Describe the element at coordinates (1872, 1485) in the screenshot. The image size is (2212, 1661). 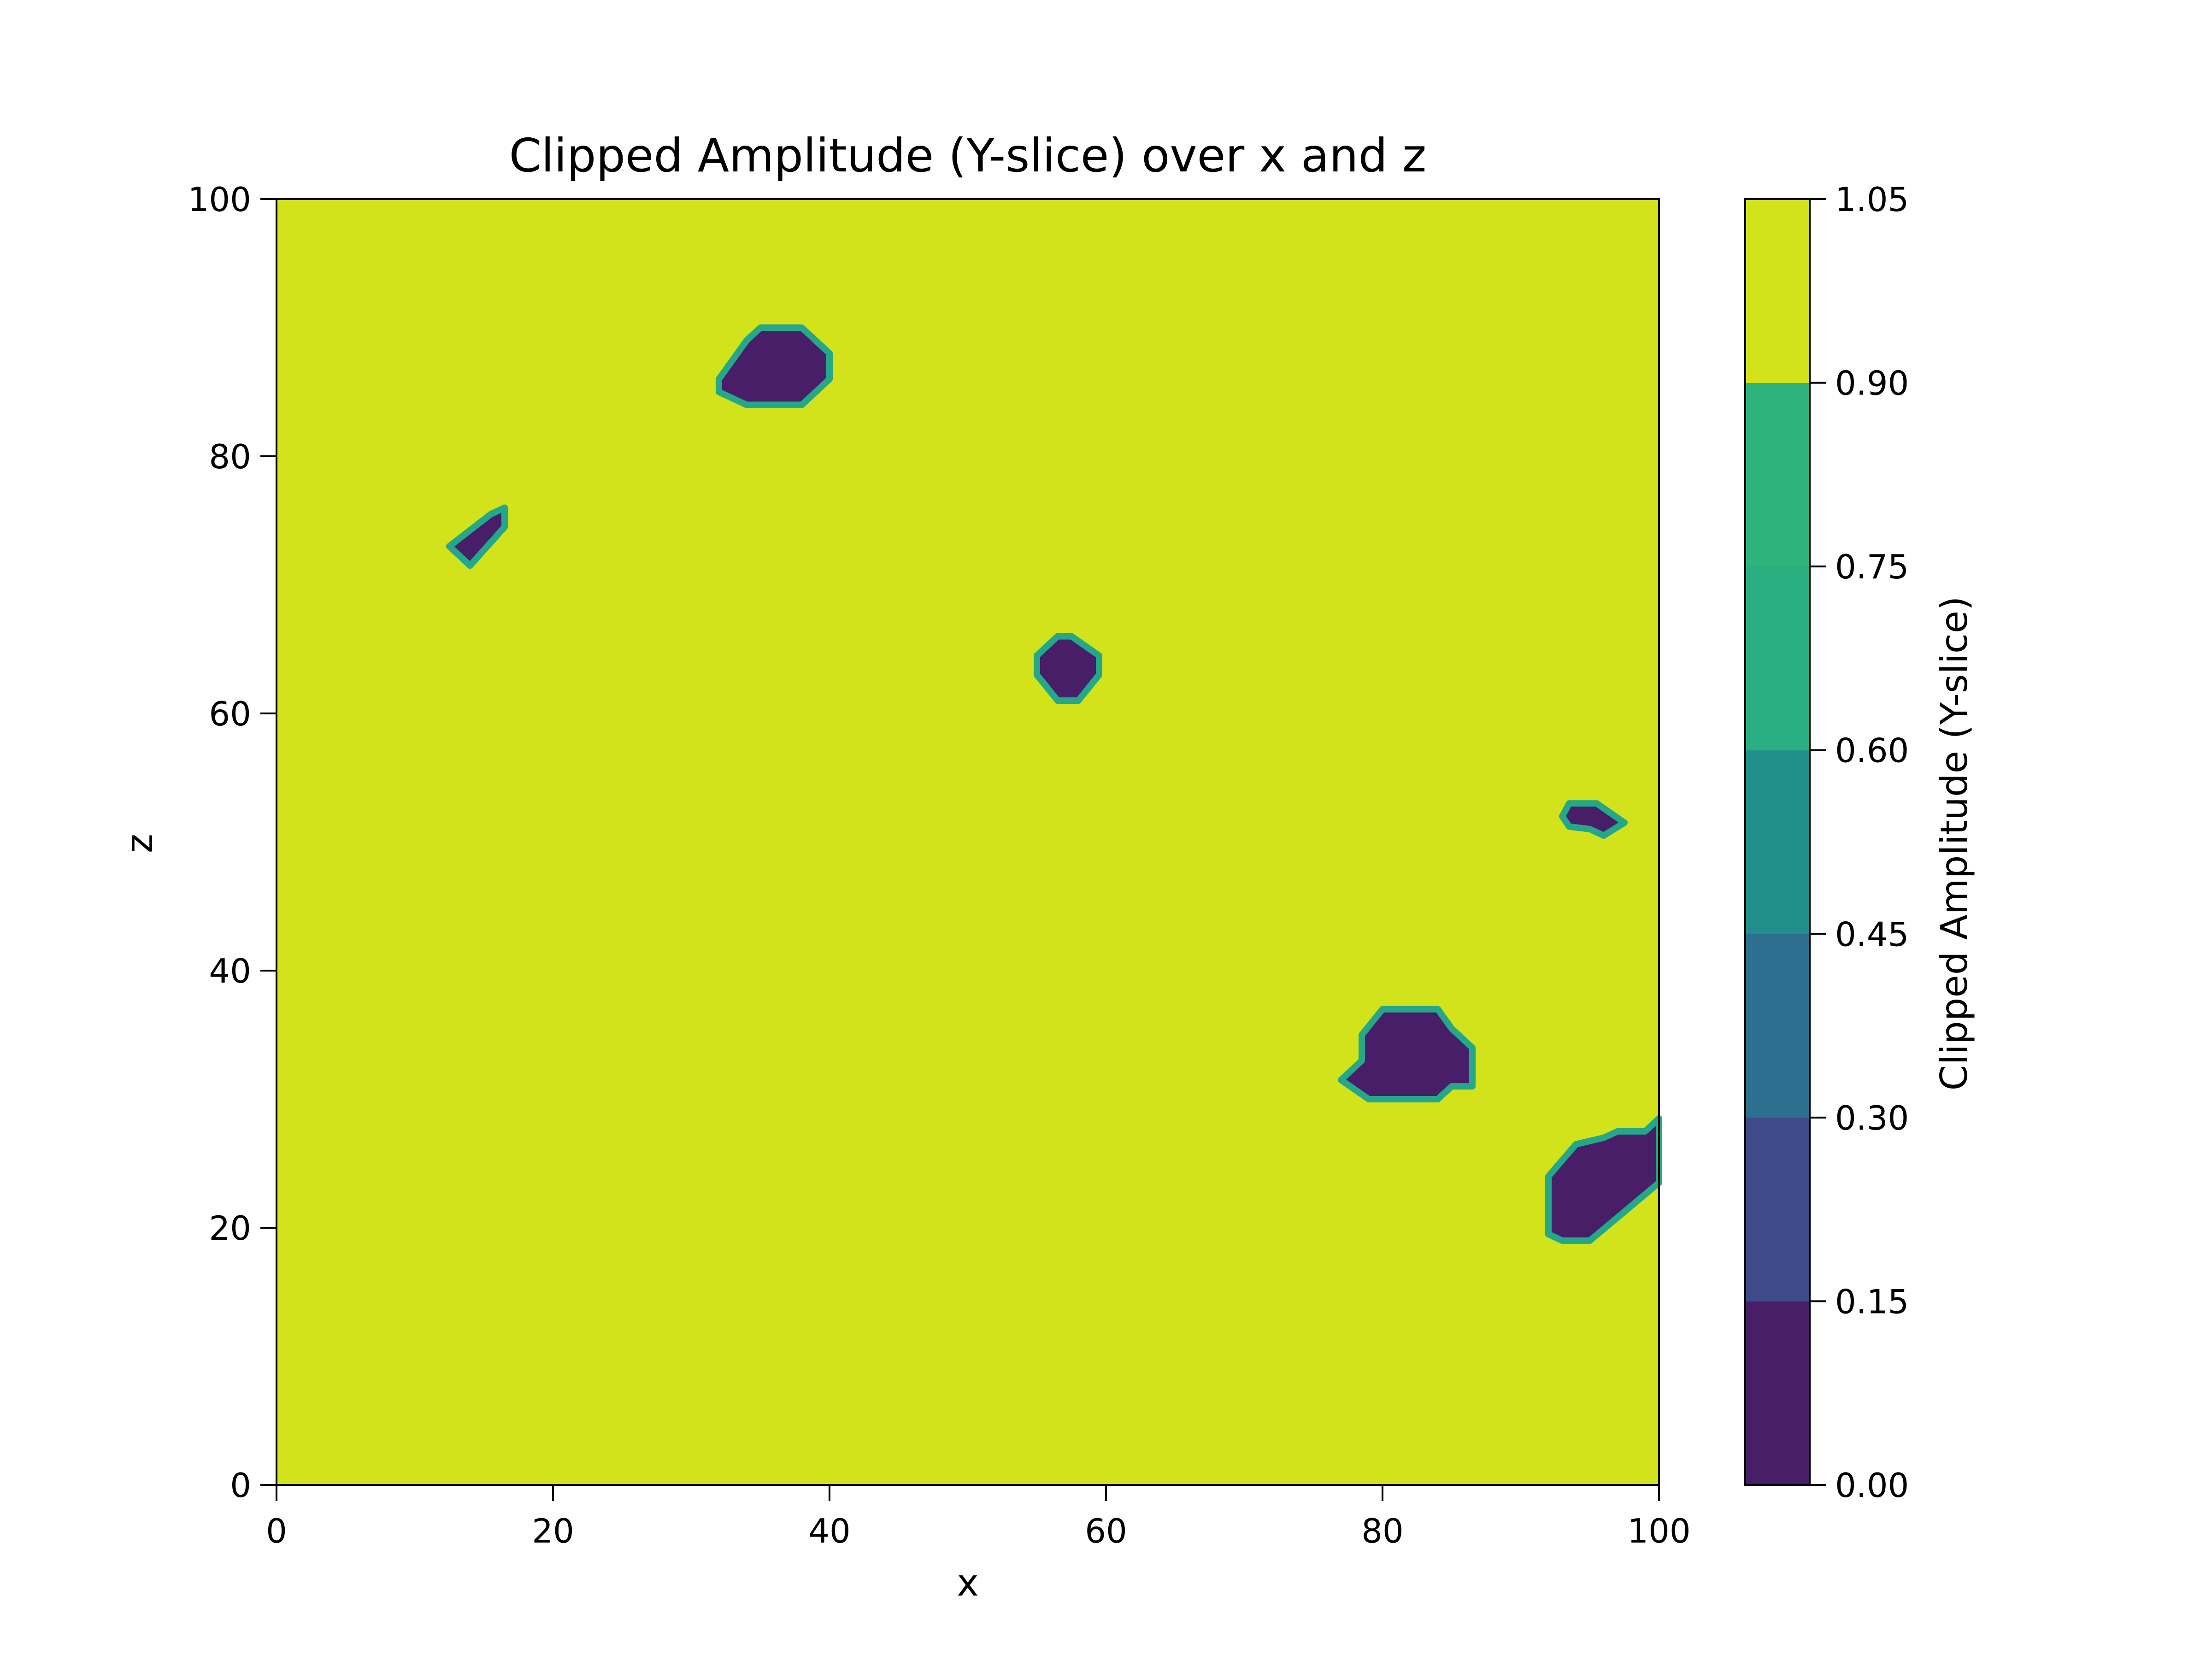
I see `colorbar-tick-label: 0.00` at that location.